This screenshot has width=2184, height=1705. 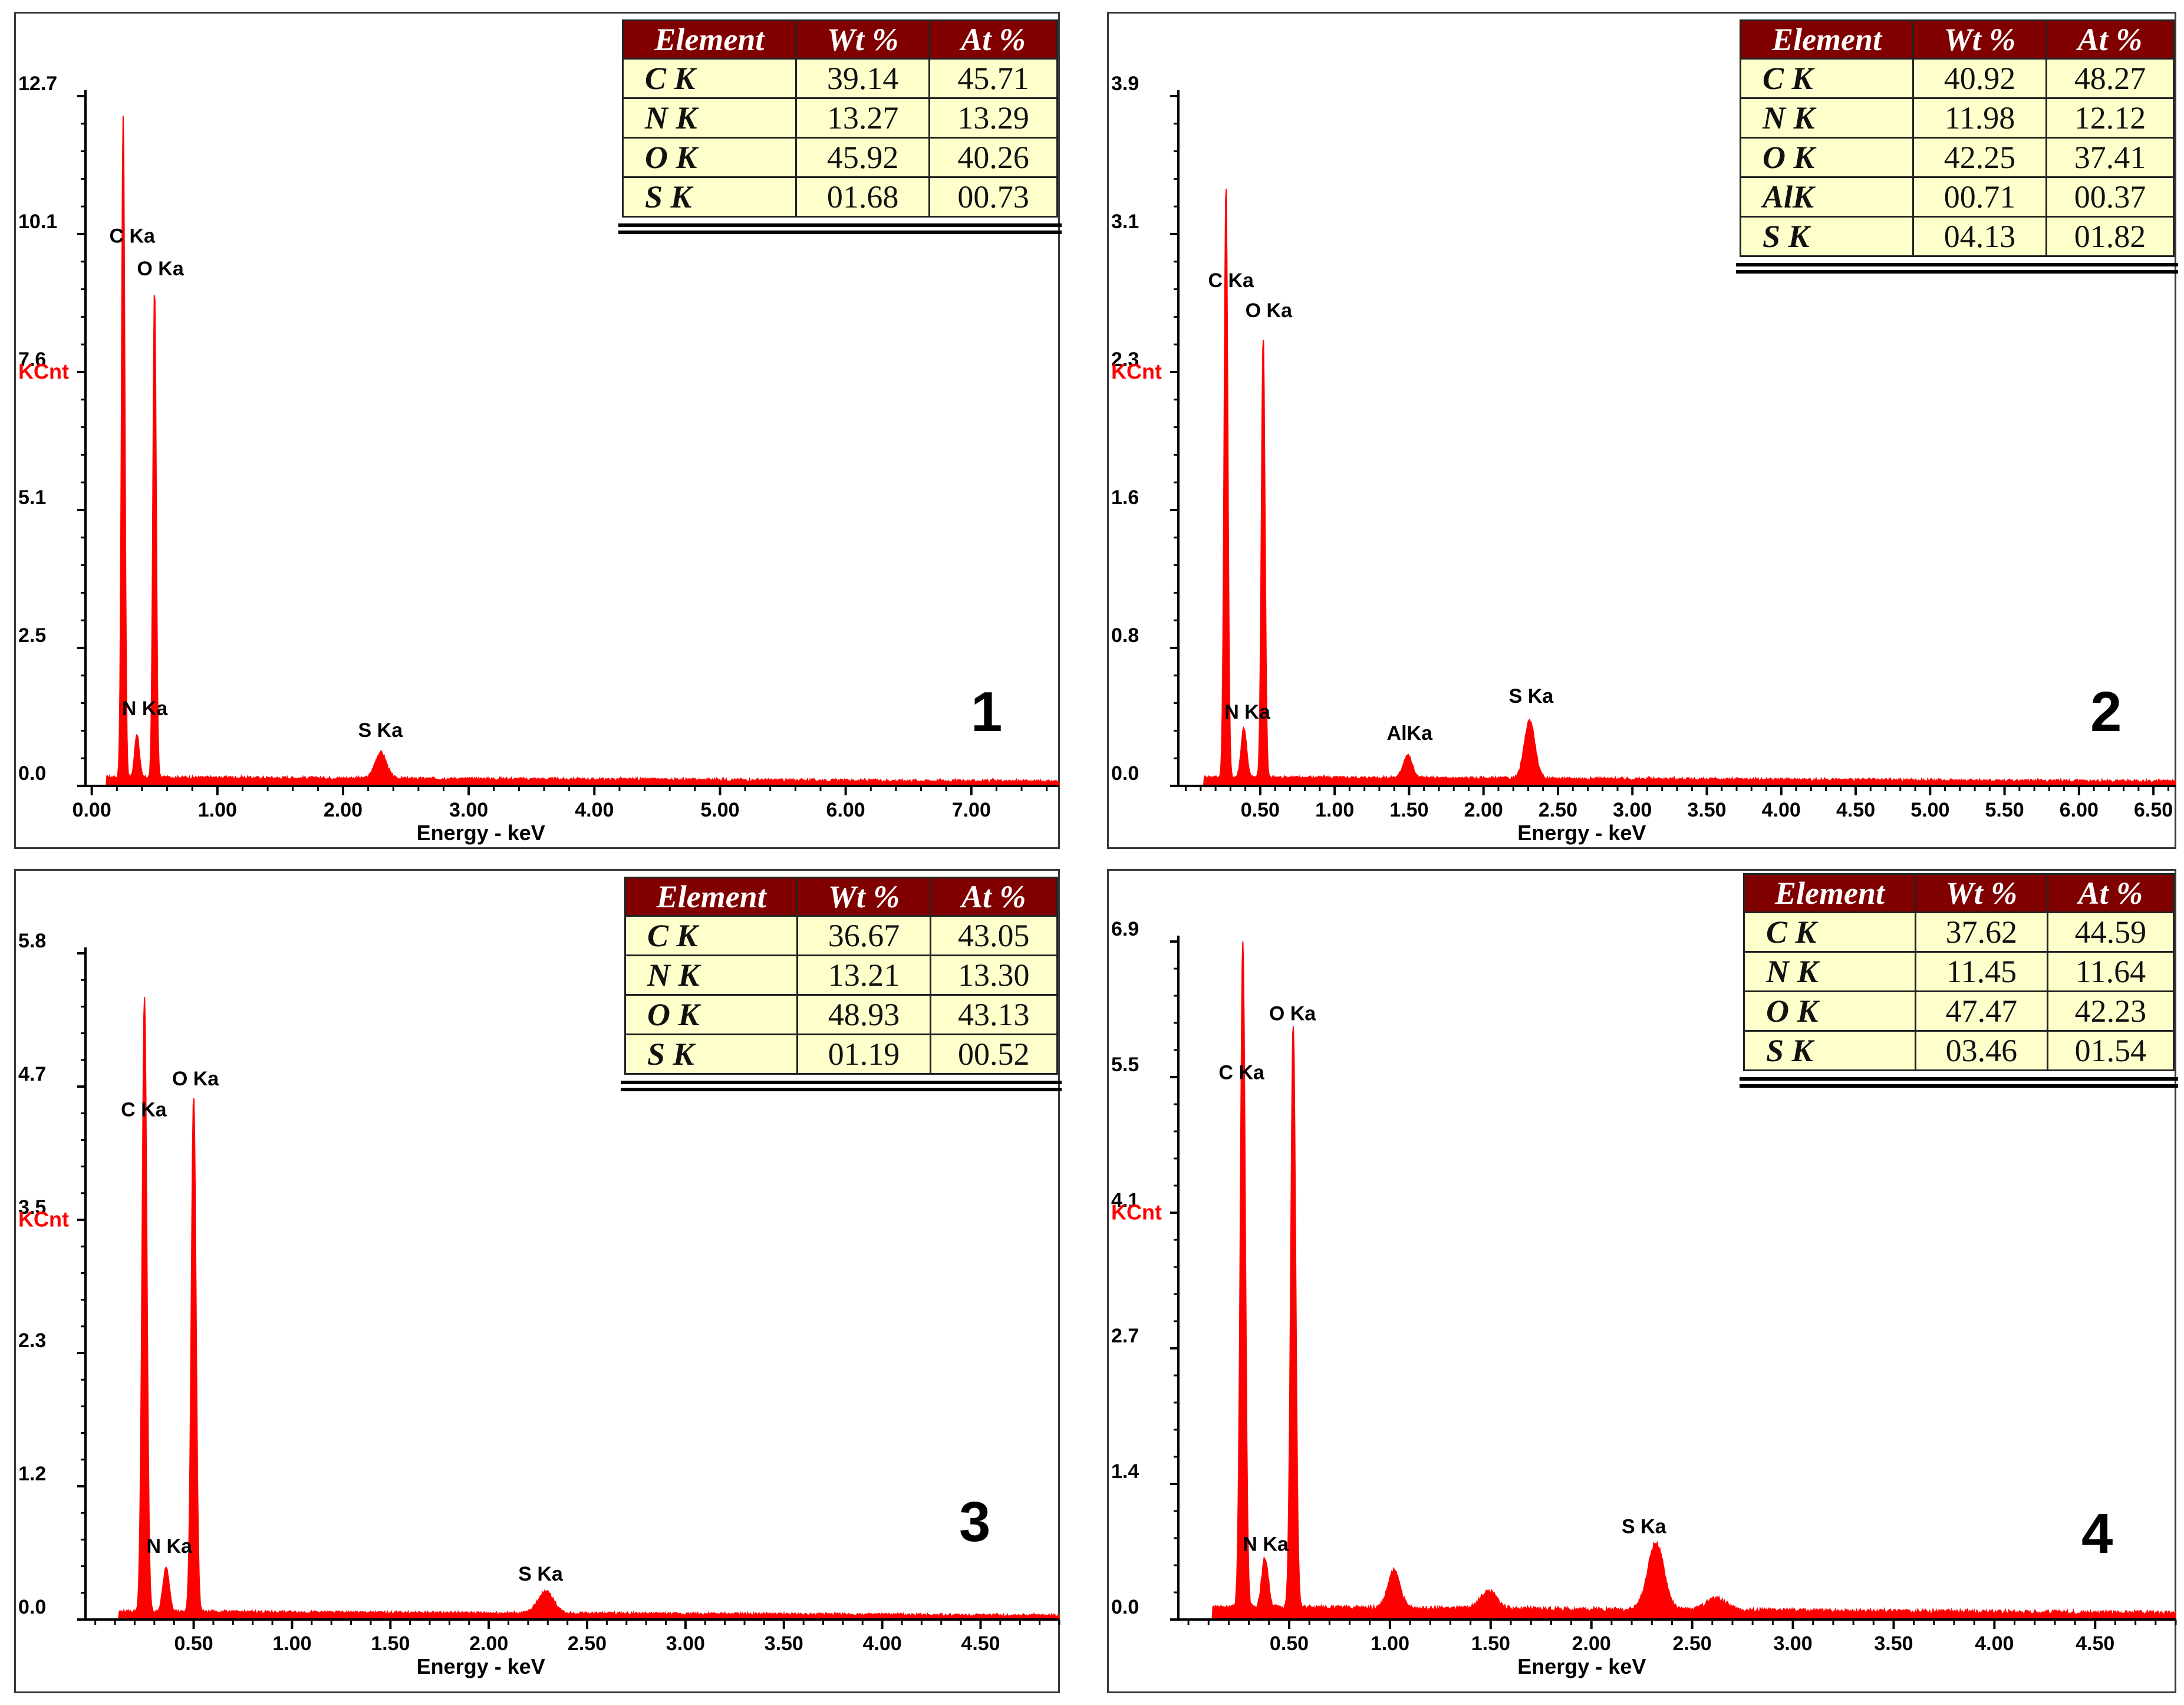 What do you see at coordinates (1981, 932) in the screenshot?
I see `value-cell: 37.62` at bounding box center [1981, 932].